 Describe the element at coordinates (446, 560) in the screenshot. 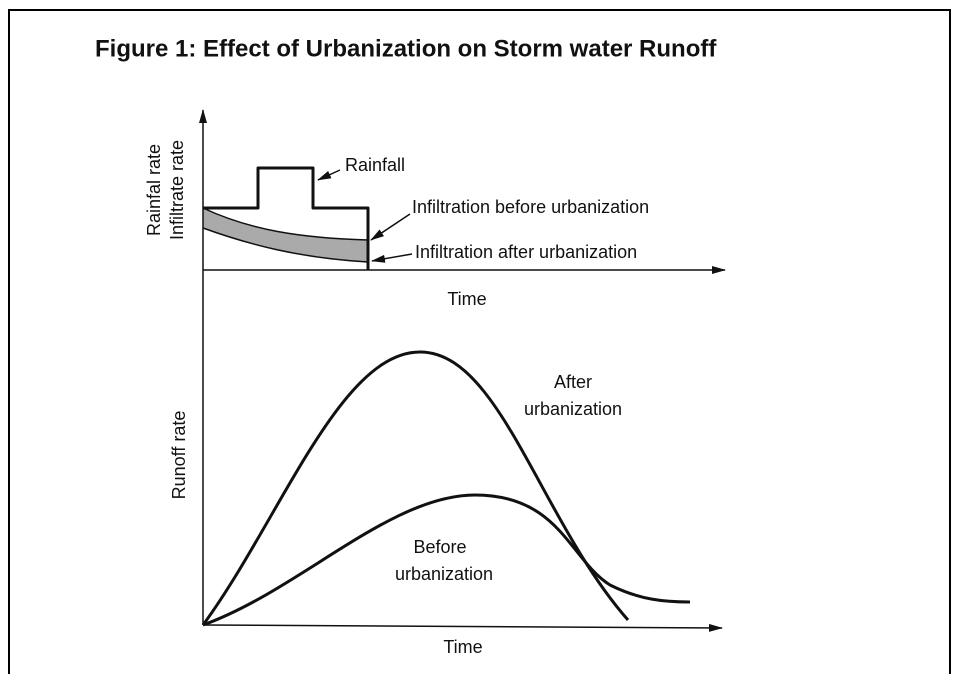

I see `before-curve` at that location.